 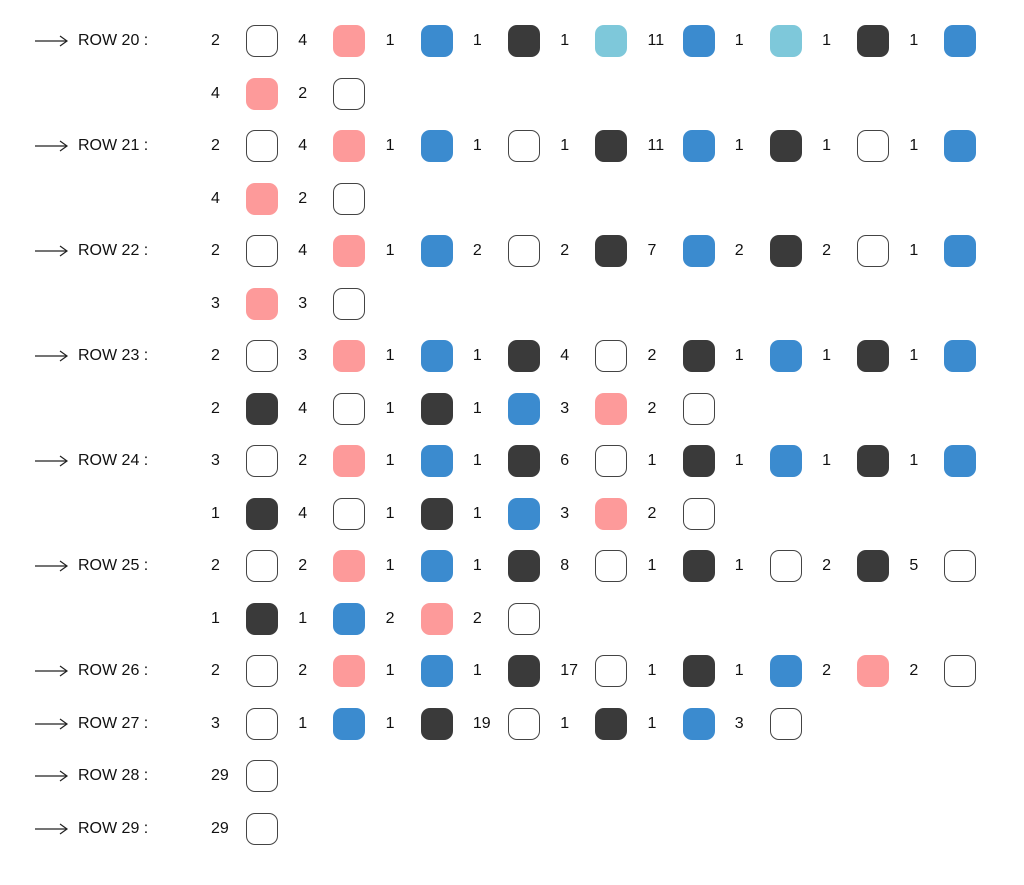 I want to click on pattern-row: ROW 26 : 2 2 1 1 17 1 1 2 2, so click(x=512, y=671).